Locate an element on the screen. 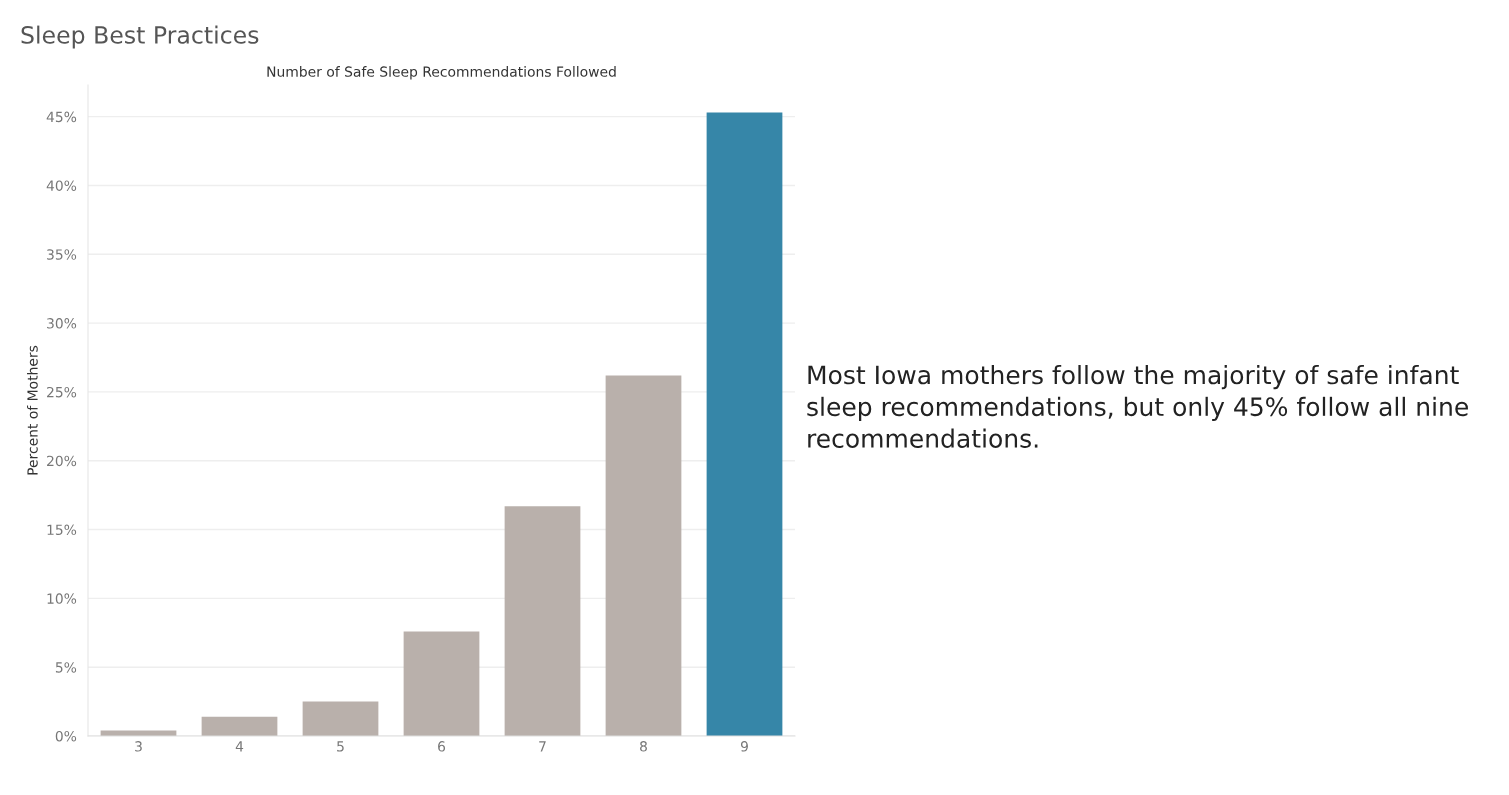 This screenshot has height=795, width=1509. x-tick-label: 6 is located at coordinates (442, 746).